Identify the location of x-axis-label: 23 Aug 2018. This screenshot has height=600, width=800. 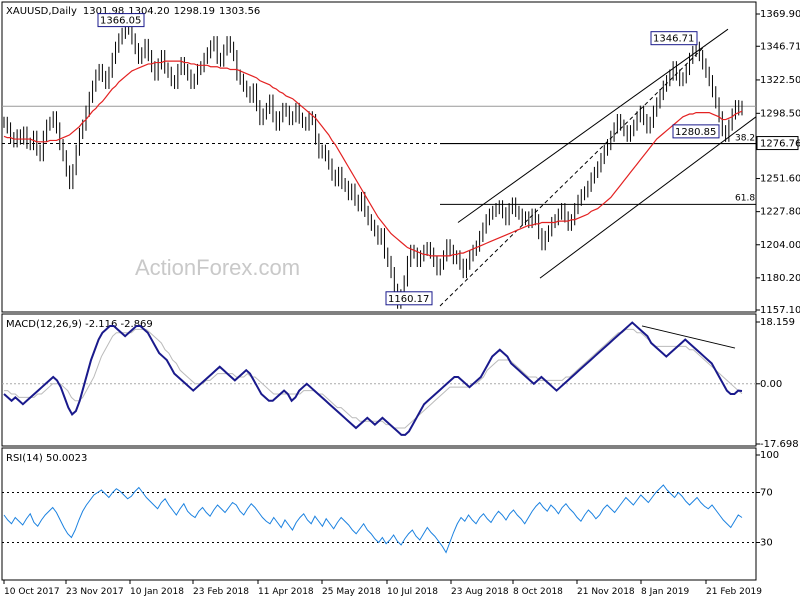
(480, 592).